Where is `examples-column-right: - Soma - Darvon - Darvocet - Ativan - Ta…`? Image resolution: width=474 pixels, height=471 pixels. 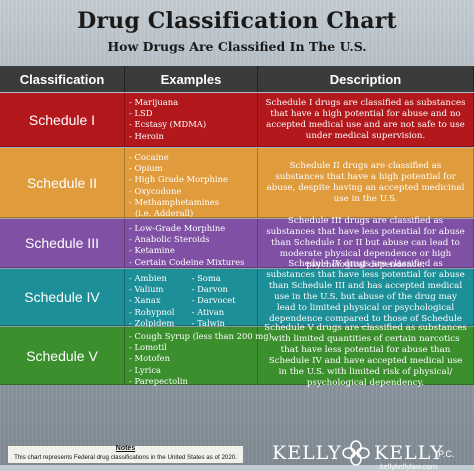 examples-column-right: - Soma - Darvon - Darvocet - Ativan - Ta… is located at coordinates (220, 300).